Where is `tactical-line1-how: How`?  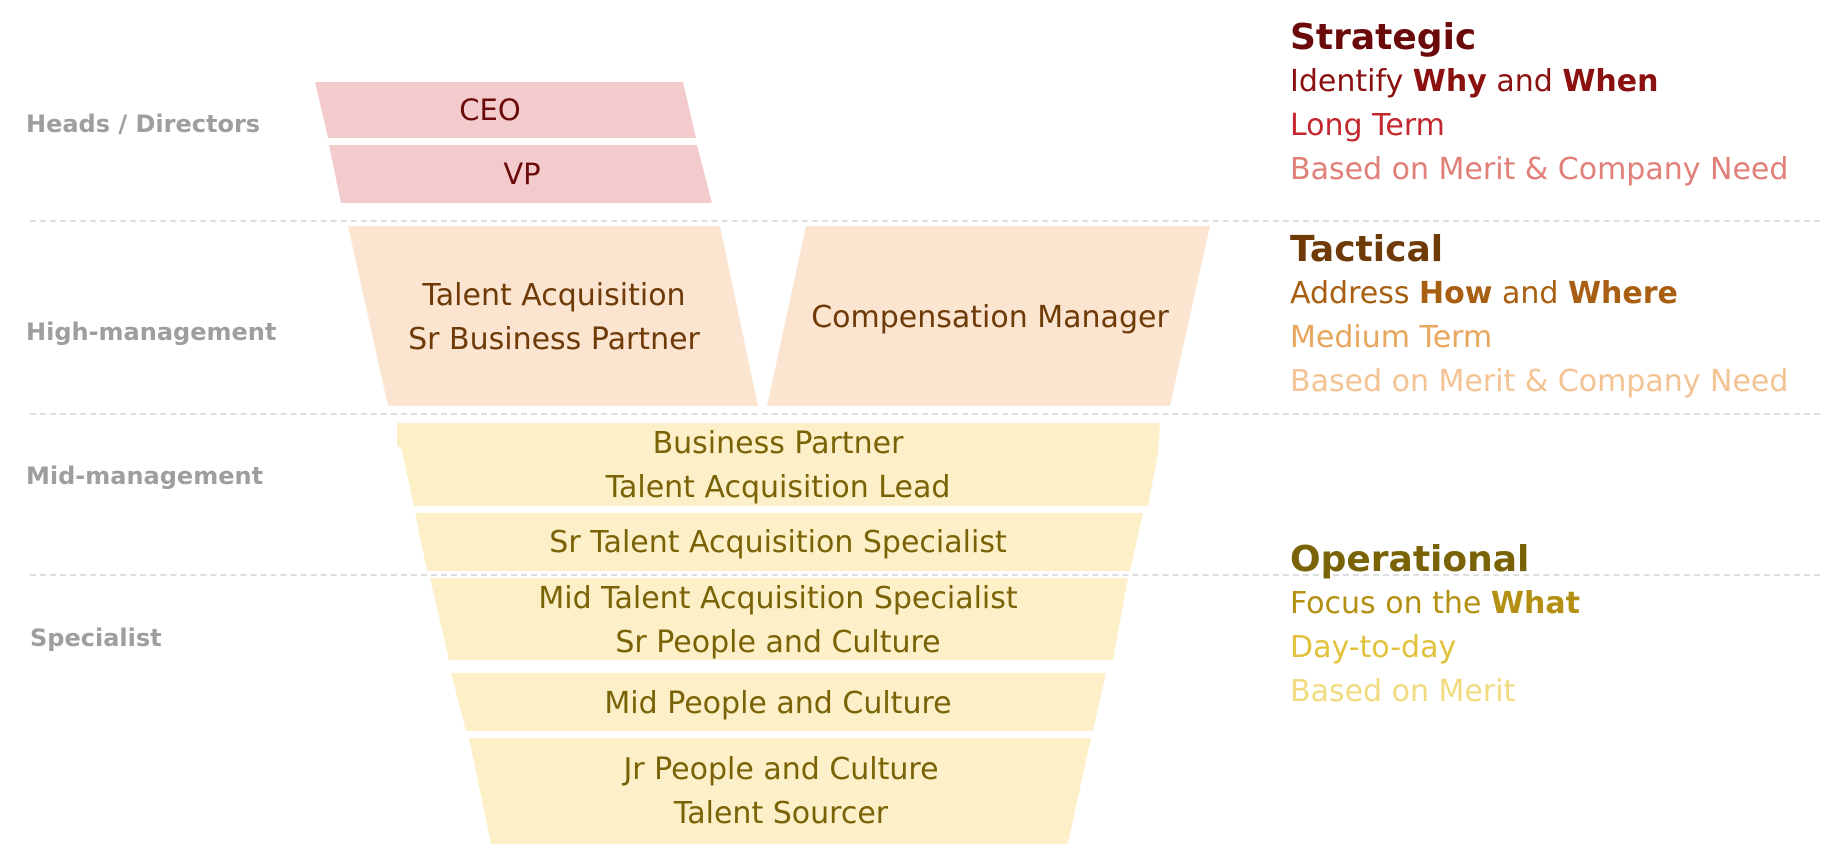
tactical-line1-how: How is located at coordinates (1456, 293).